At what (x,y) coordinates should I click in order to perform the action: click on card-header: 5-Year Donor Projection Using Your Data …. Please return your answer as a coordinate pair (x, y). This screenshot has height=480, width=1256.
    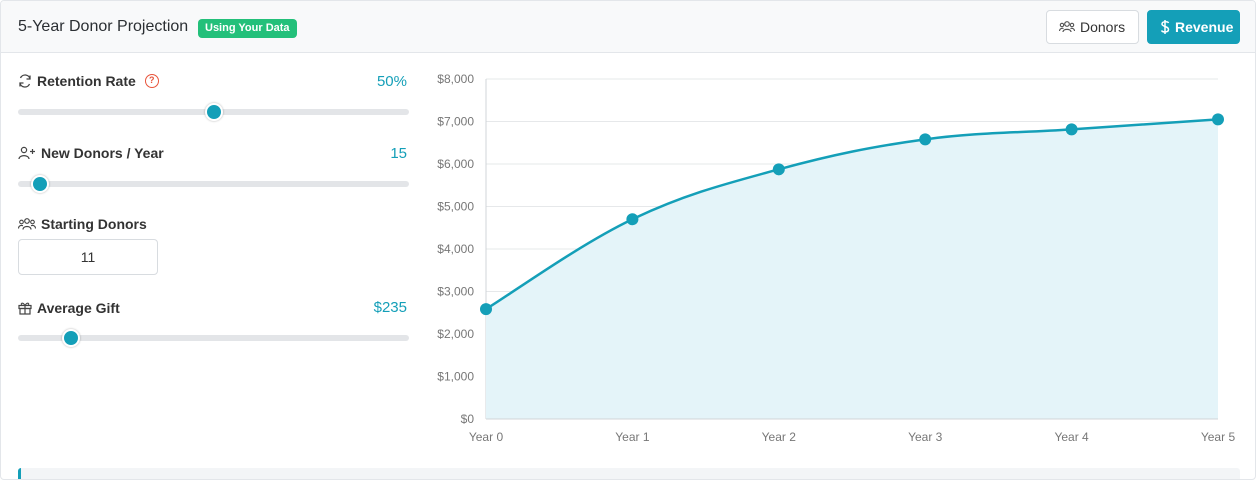
    Looking at the image, I should click on (628, 27).